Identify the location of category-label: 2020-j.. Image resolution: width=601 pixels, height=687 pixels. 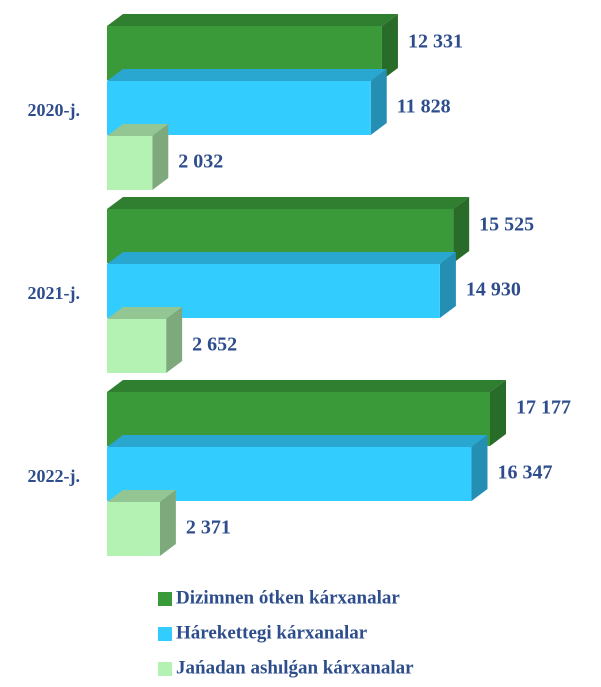
(54, 110).